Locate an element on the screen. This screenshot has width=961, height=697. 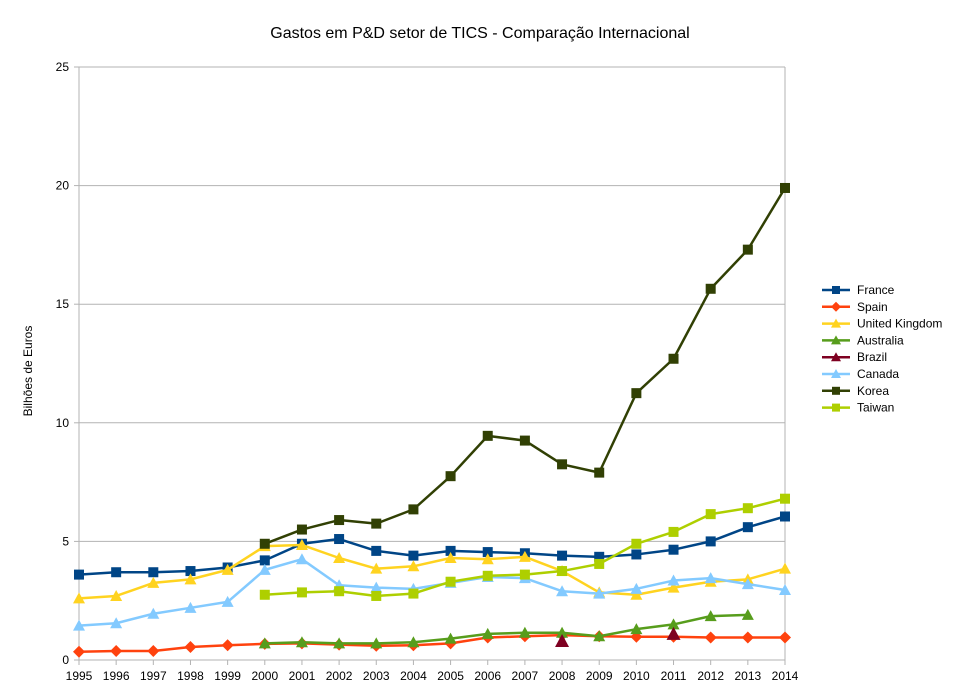
series-canada is located at coordinates (432, 592).